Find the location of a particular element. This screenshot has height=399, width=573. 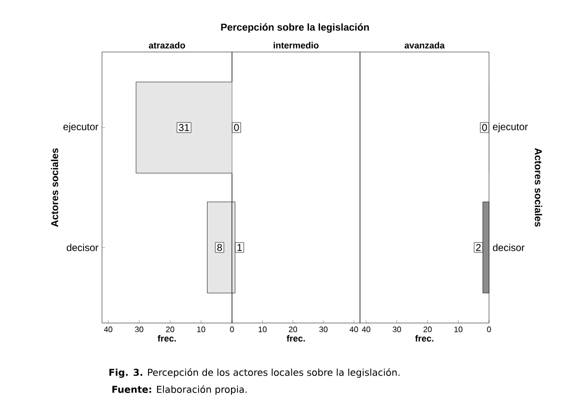

y2-axis-title: Actores sociales is located at coordinates (538, 187).